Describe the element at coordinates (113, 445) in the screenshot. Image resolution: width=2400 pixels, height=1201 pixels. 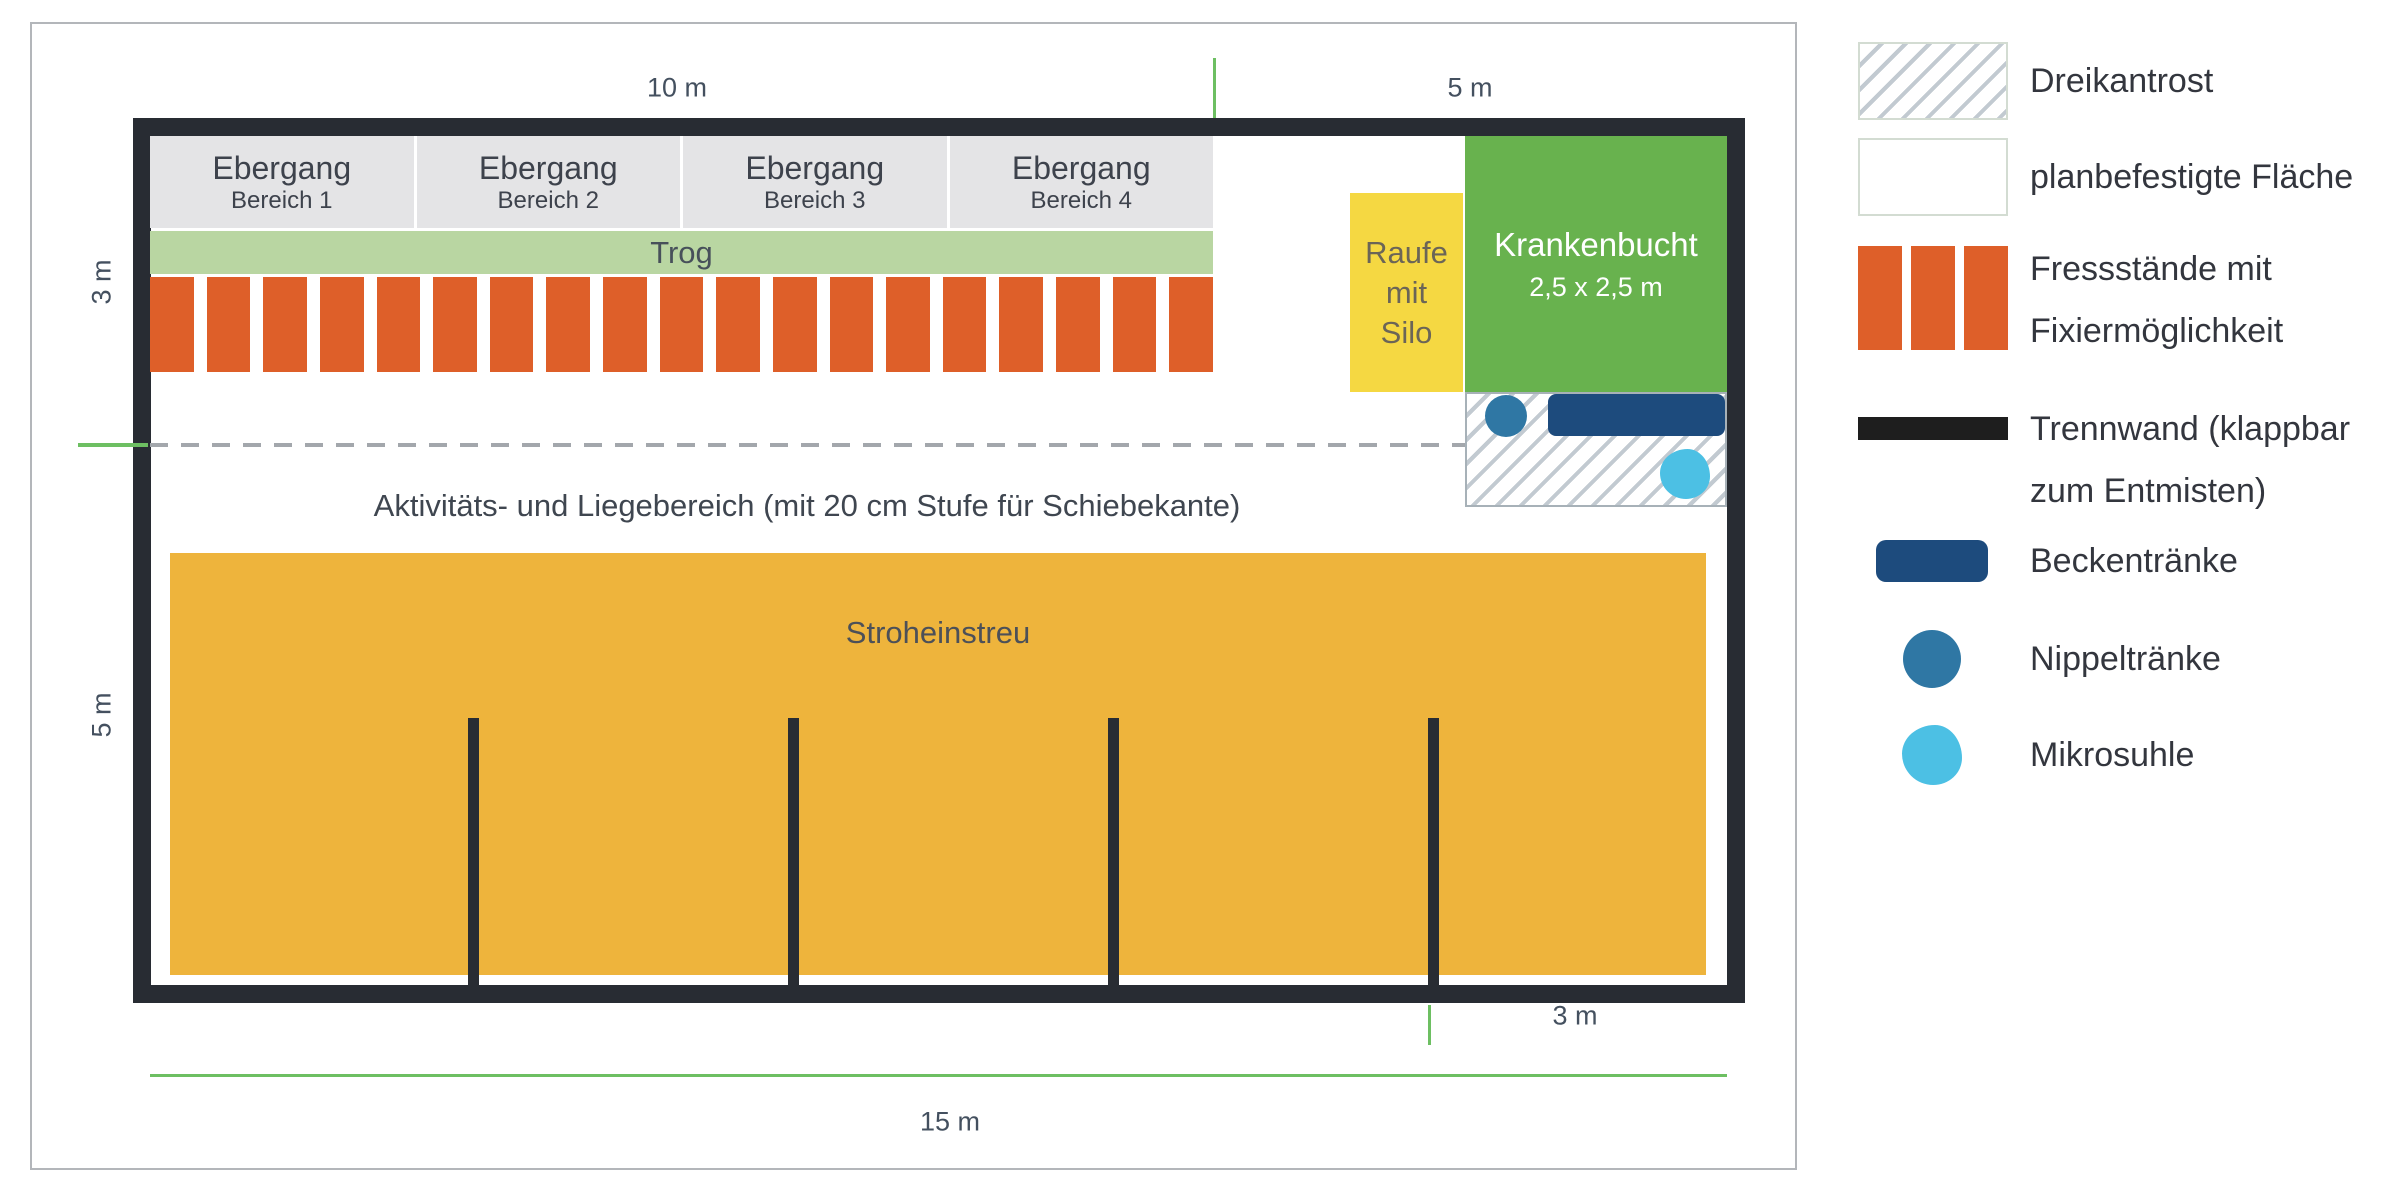
I see `measure-segment-left` at that location.